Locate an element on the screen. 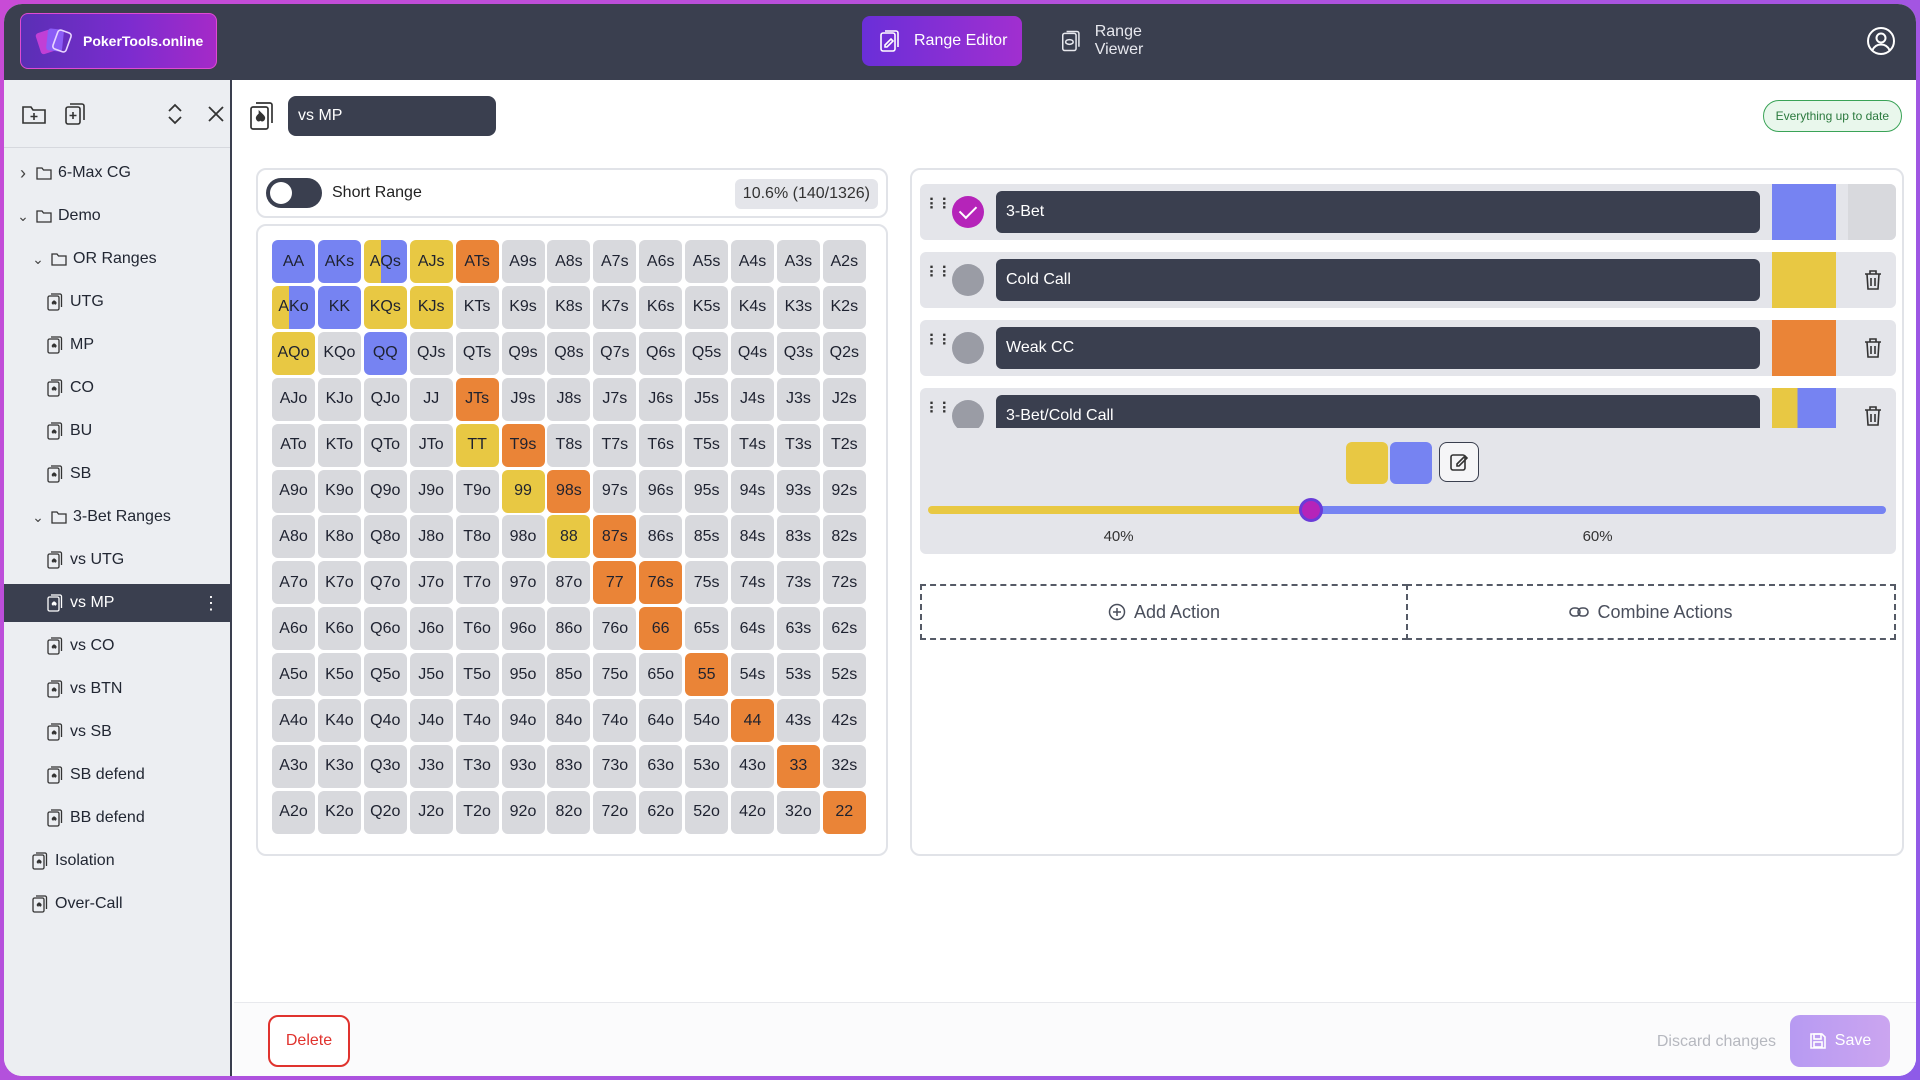 Image resolution: width=1920 pixels, height=1080 pixels. hand-cell-k2o: K2o is located at coordinates (339, 812).